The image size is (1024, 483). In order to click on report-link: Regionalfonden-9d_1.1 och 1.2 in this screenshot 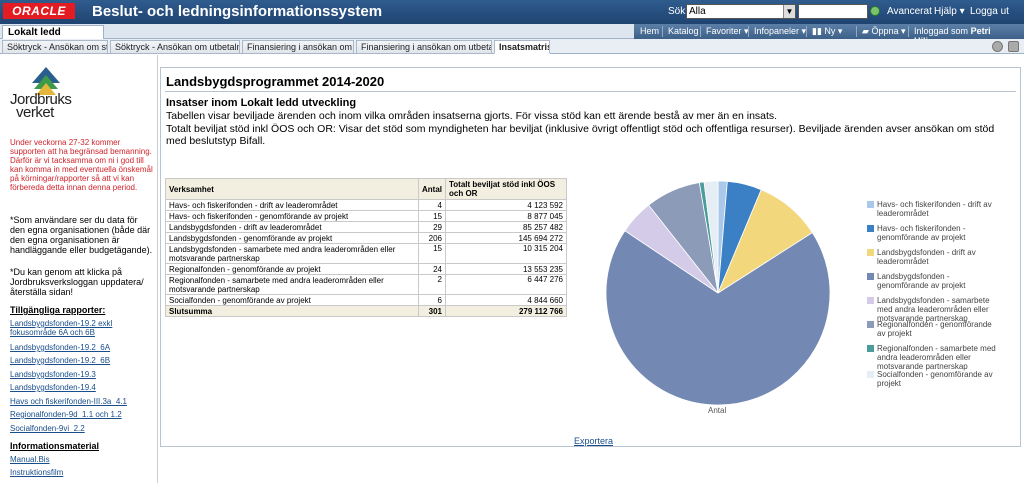, I will do `click(66, 414)`.